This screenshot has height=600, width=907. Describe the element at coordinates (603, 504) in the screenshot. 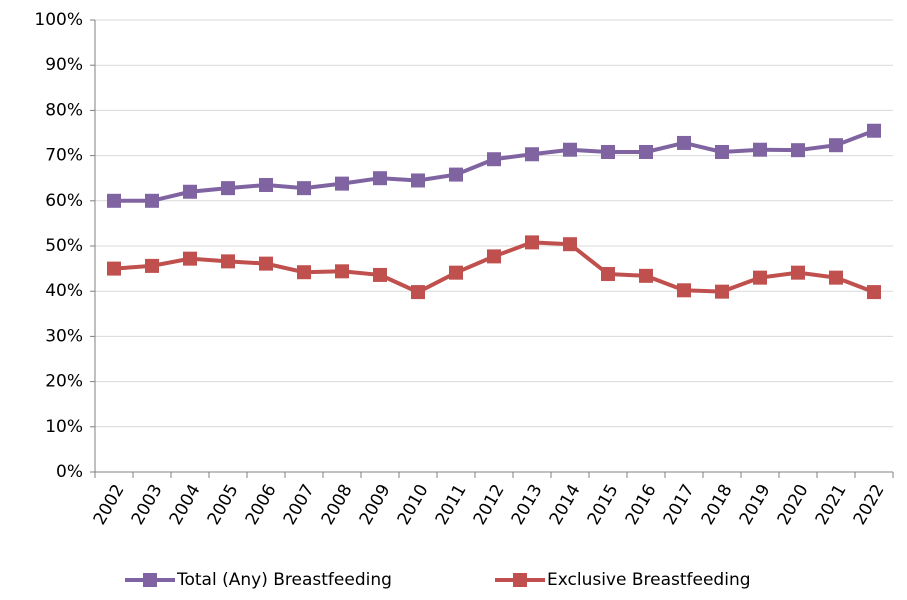

I see `x-tick-label: 2015` at that location.